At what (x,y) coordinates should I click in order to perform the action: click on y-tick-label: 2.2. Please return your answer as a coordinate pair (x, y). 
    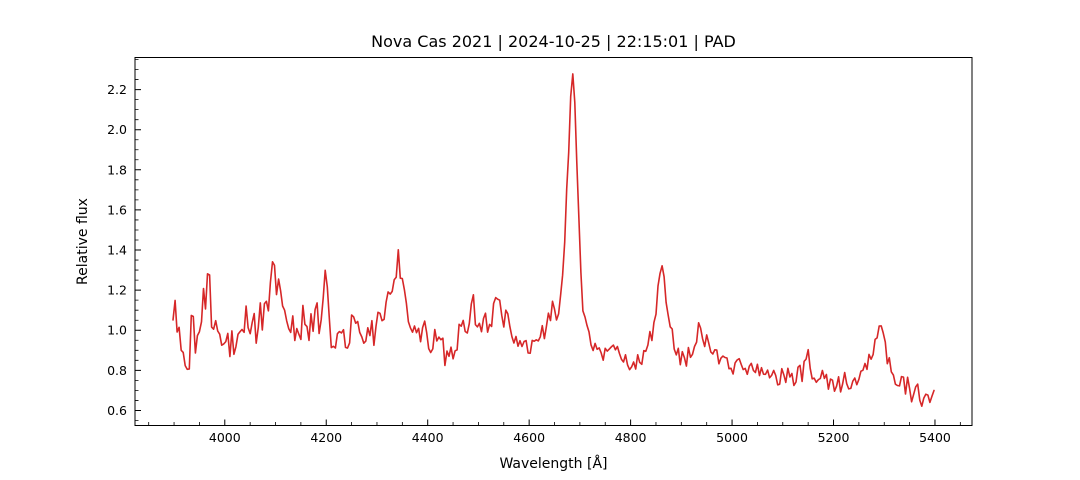
    Looking at the image, I should click on (117, 89).